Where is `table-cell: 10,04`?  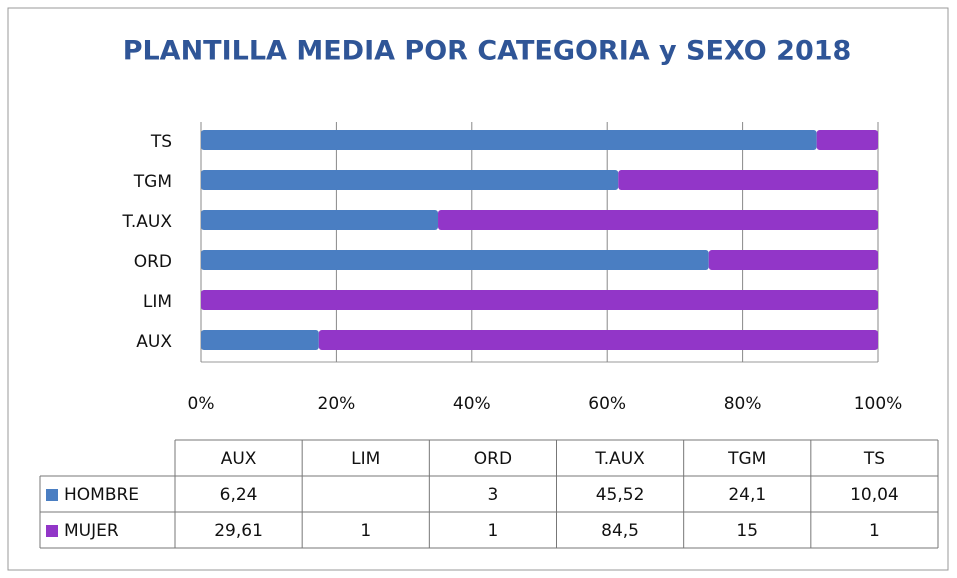 table-cell: 10,04 is located at coordinates (874, 495).